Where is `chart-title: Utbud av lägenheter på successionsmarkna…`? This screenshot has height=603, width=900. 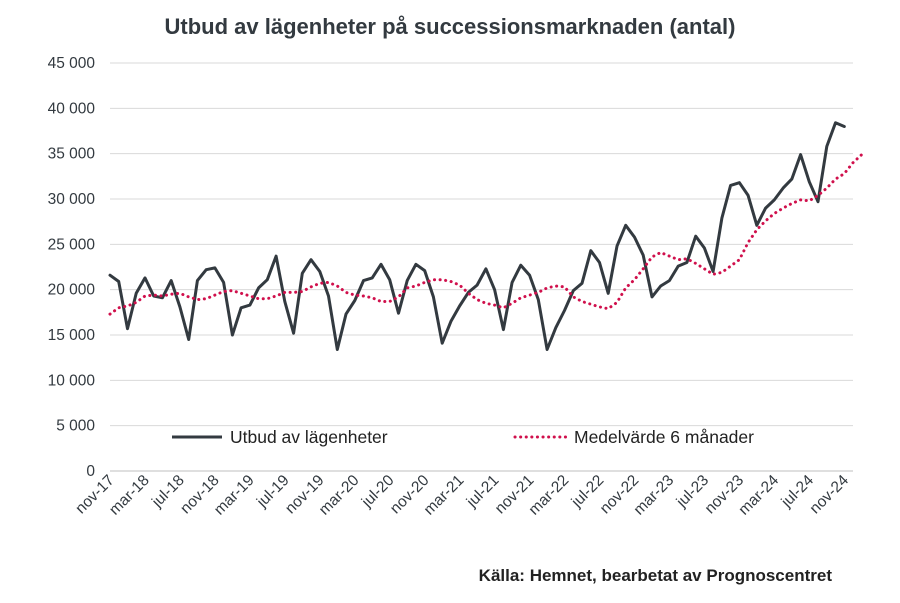 chart-title: Utbud av lägenheter på successionsmarkna… is located at coordinates (450, 26).